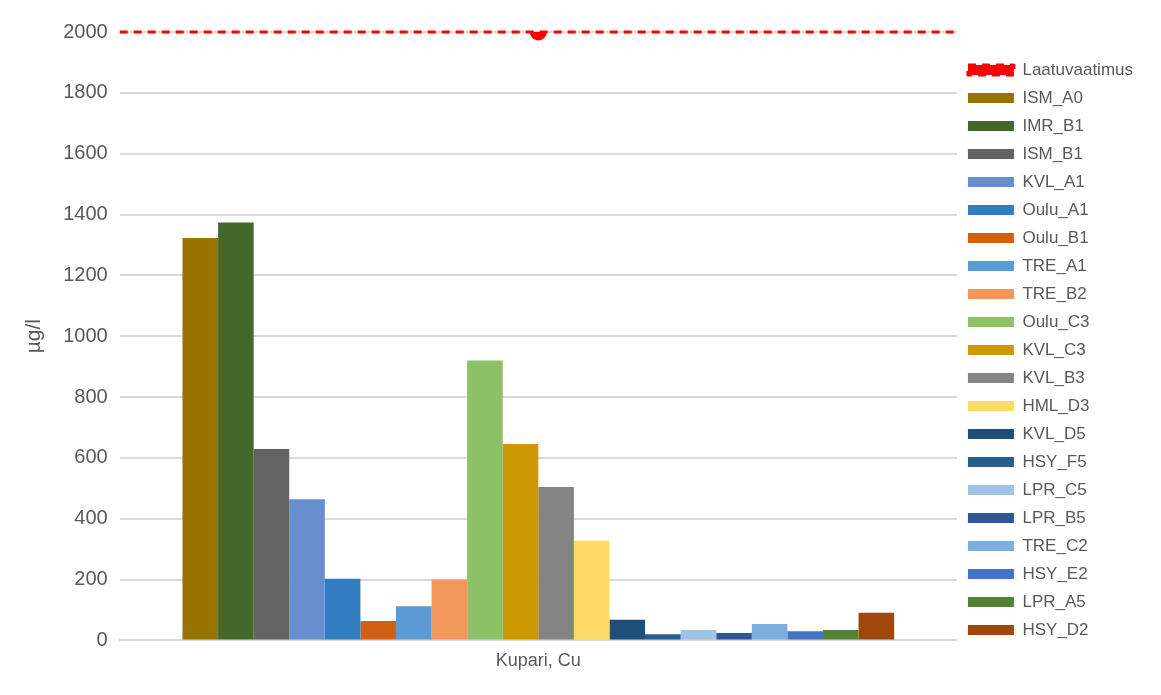 This screenshot has height=695, width=1161. What do you see at coordinates (1053, 181) in the screenshot?
I see `legend-label: KVL_A1` at bounding box center [1053, 181].